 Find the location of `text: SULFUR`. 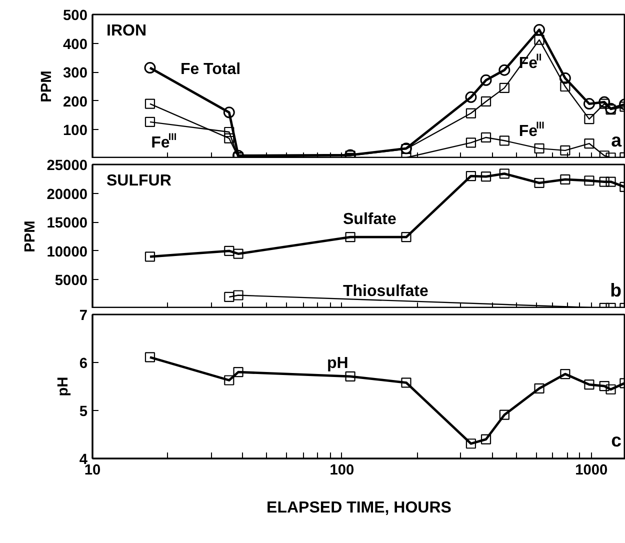

text: SULFUR is located at coordinates (139, 181).